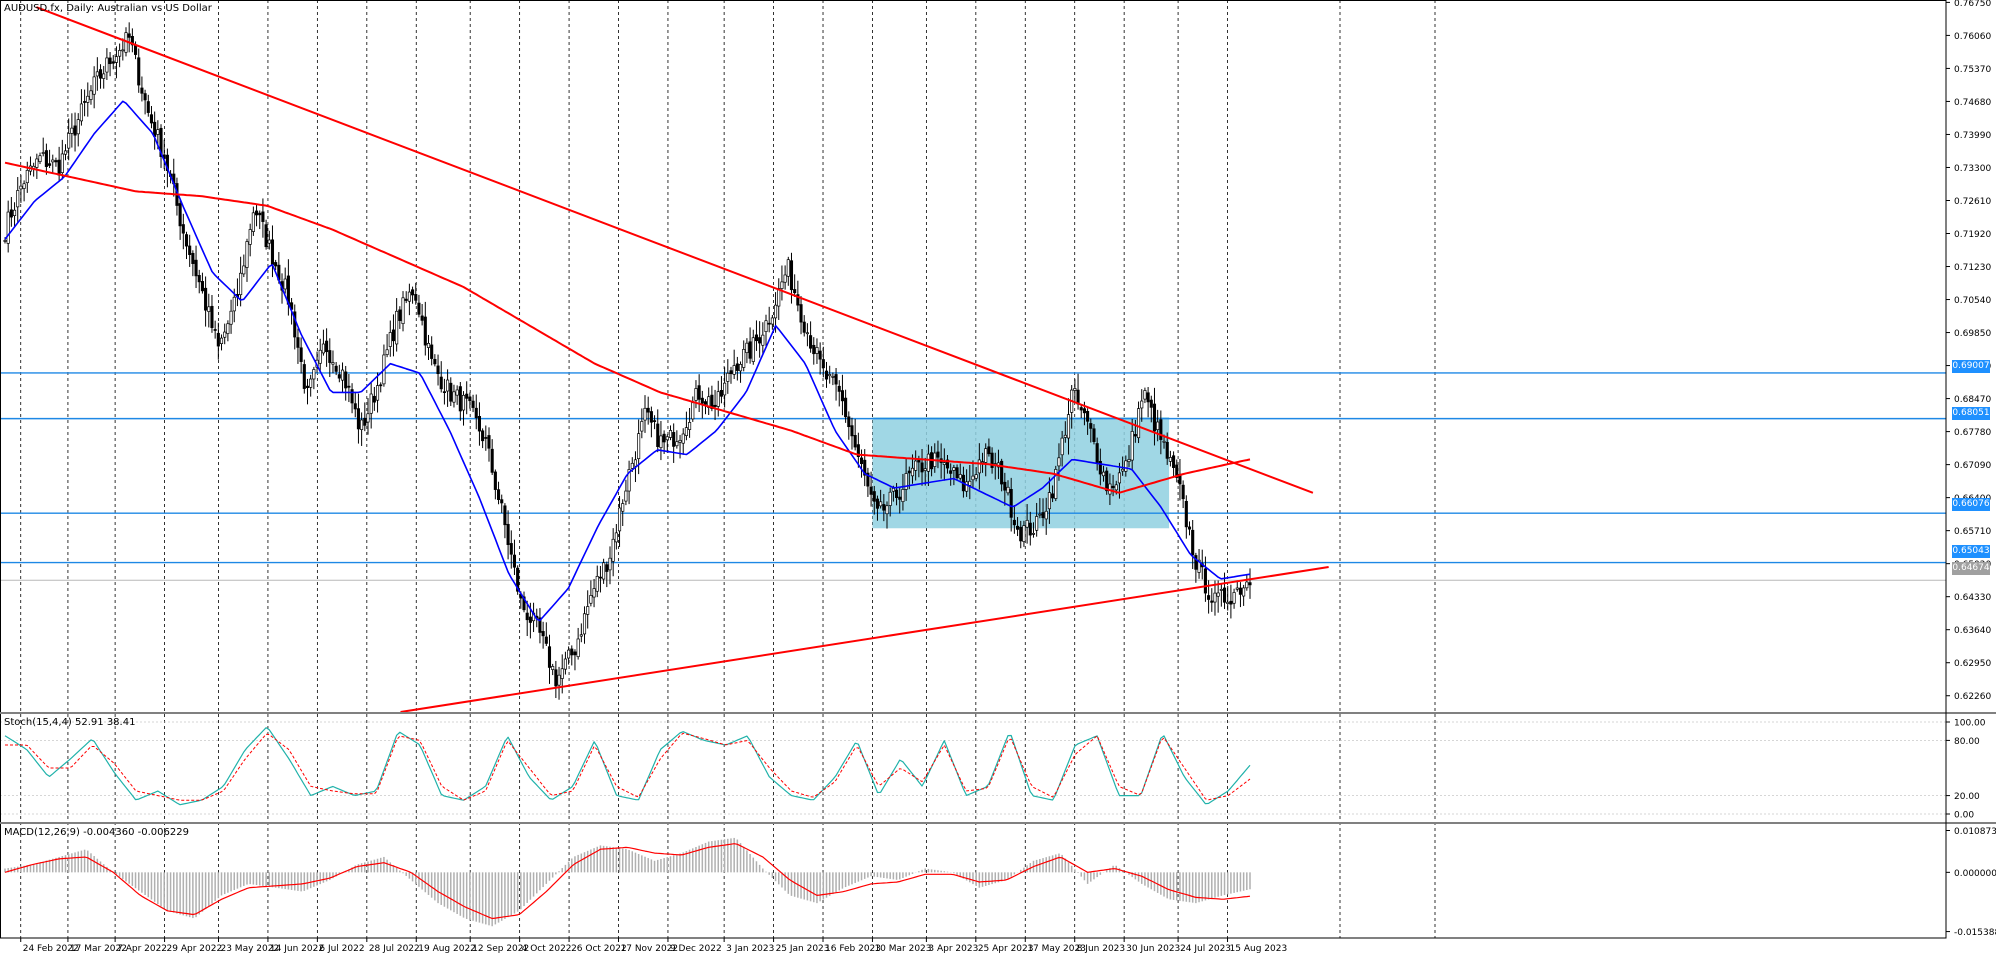 This screenshot has width=1996, height=962. Describe the element at coordinates (1259, 949) in the screenshot. I see `time-axis-label: 15 Aug 2023` at that location.